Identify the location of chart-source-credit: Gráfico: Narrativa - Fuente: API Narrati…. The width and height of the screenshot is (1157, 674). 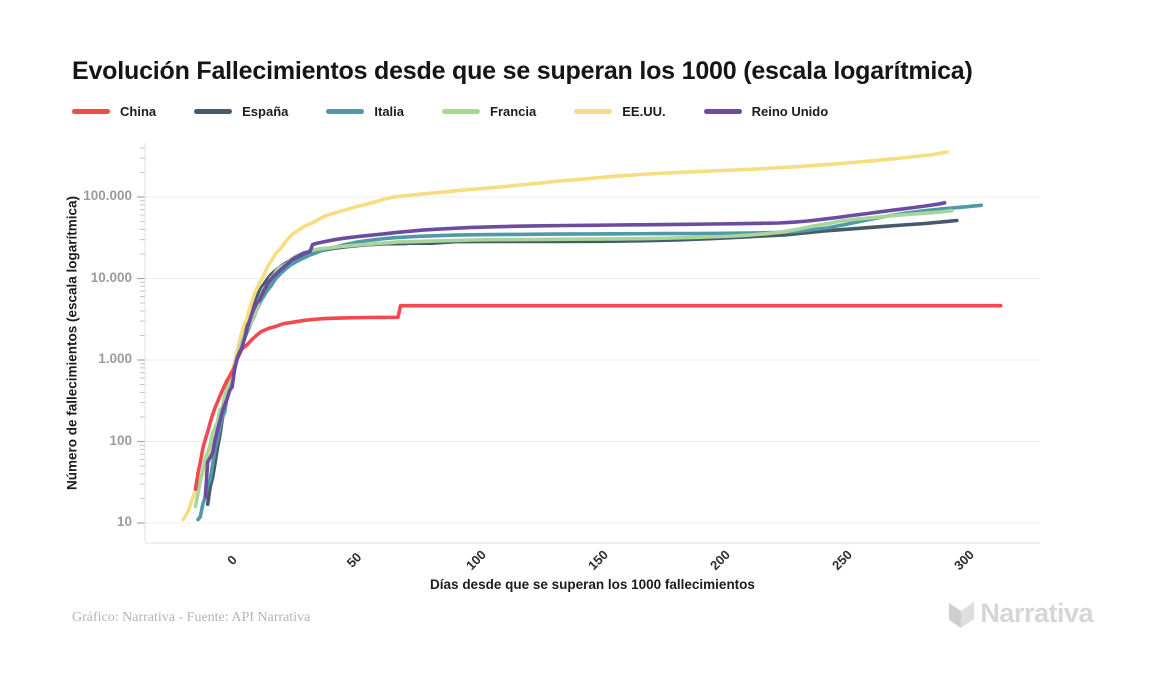
(191, 617).